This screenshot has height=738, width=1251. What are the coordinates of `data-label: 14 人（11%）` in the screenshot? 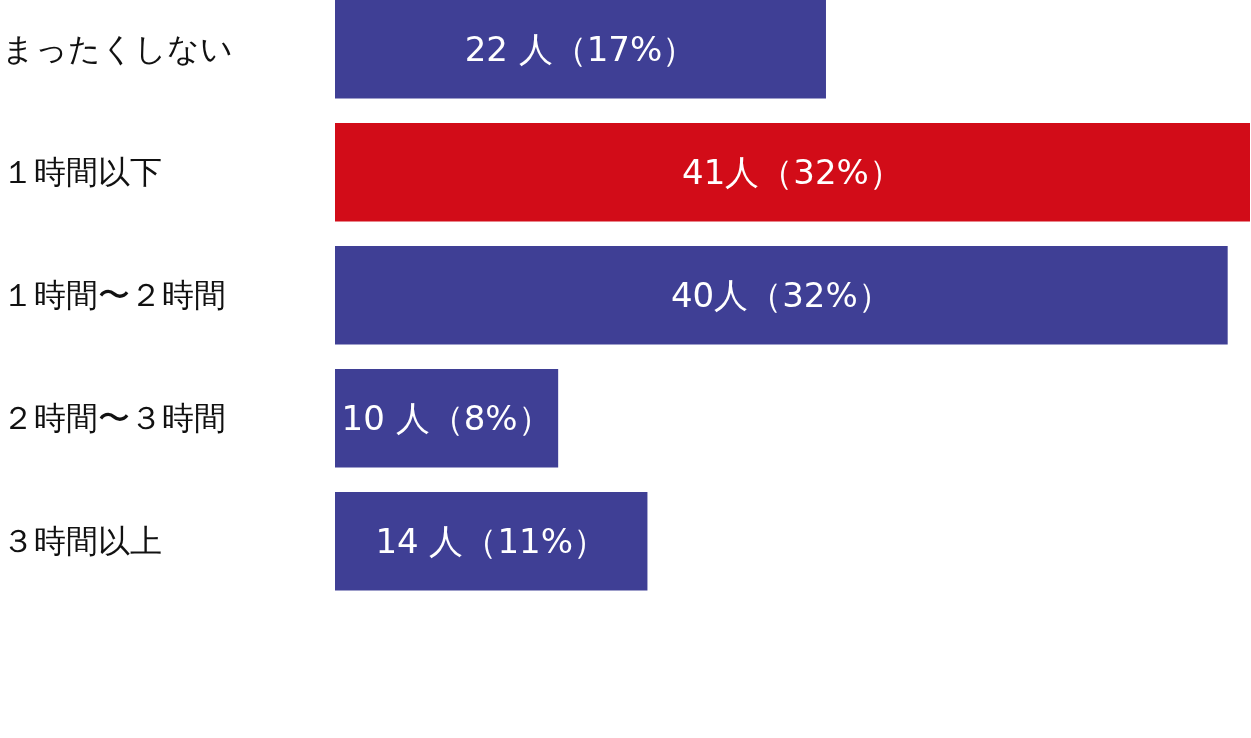 It's located at (491, 541).